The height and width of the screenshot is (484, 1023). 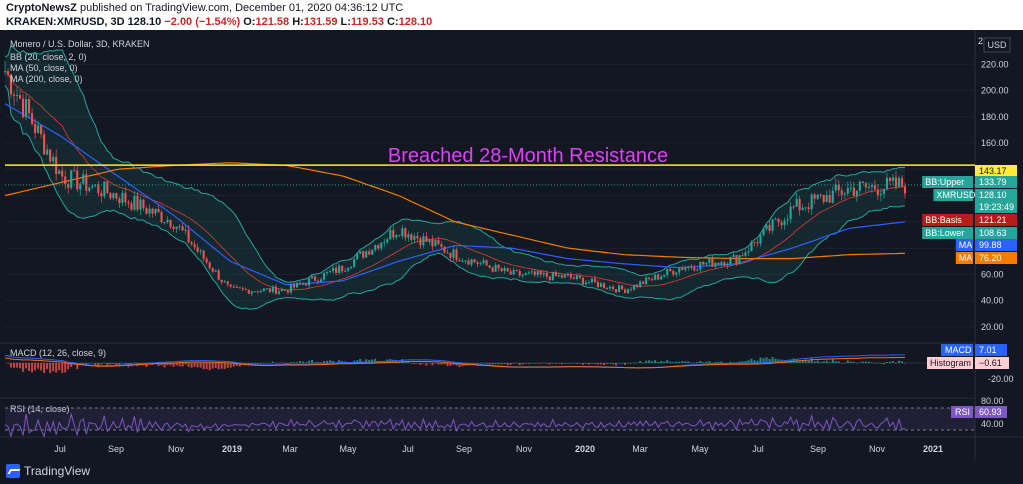 I want to click on legend-ma50: MA (50, close, 0), so click(x=44, y=68).